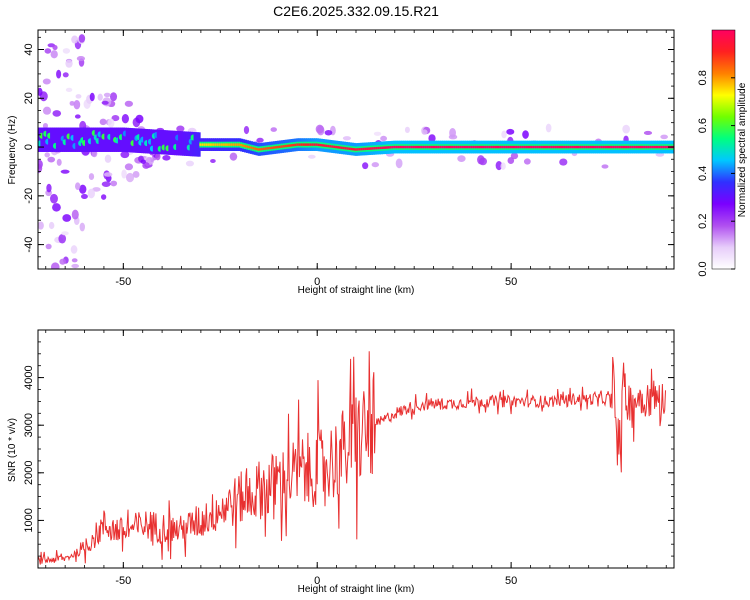  What do you see at coordinates (29, 98) in the screenshot?
I see `y-tick-label: 20` at bounding box center [29, 98].